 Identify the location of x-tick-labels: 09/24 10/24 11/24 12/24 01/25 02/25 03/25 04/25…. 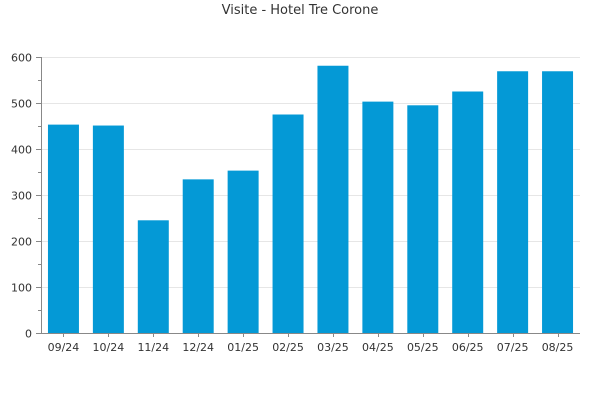
(311, 347).